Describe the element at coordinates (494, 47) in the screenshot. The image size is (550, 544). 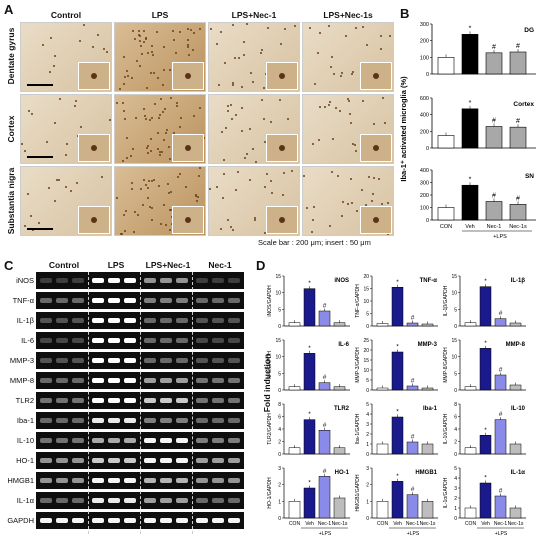
I see `panel-b-sig-marker: #` at that location.